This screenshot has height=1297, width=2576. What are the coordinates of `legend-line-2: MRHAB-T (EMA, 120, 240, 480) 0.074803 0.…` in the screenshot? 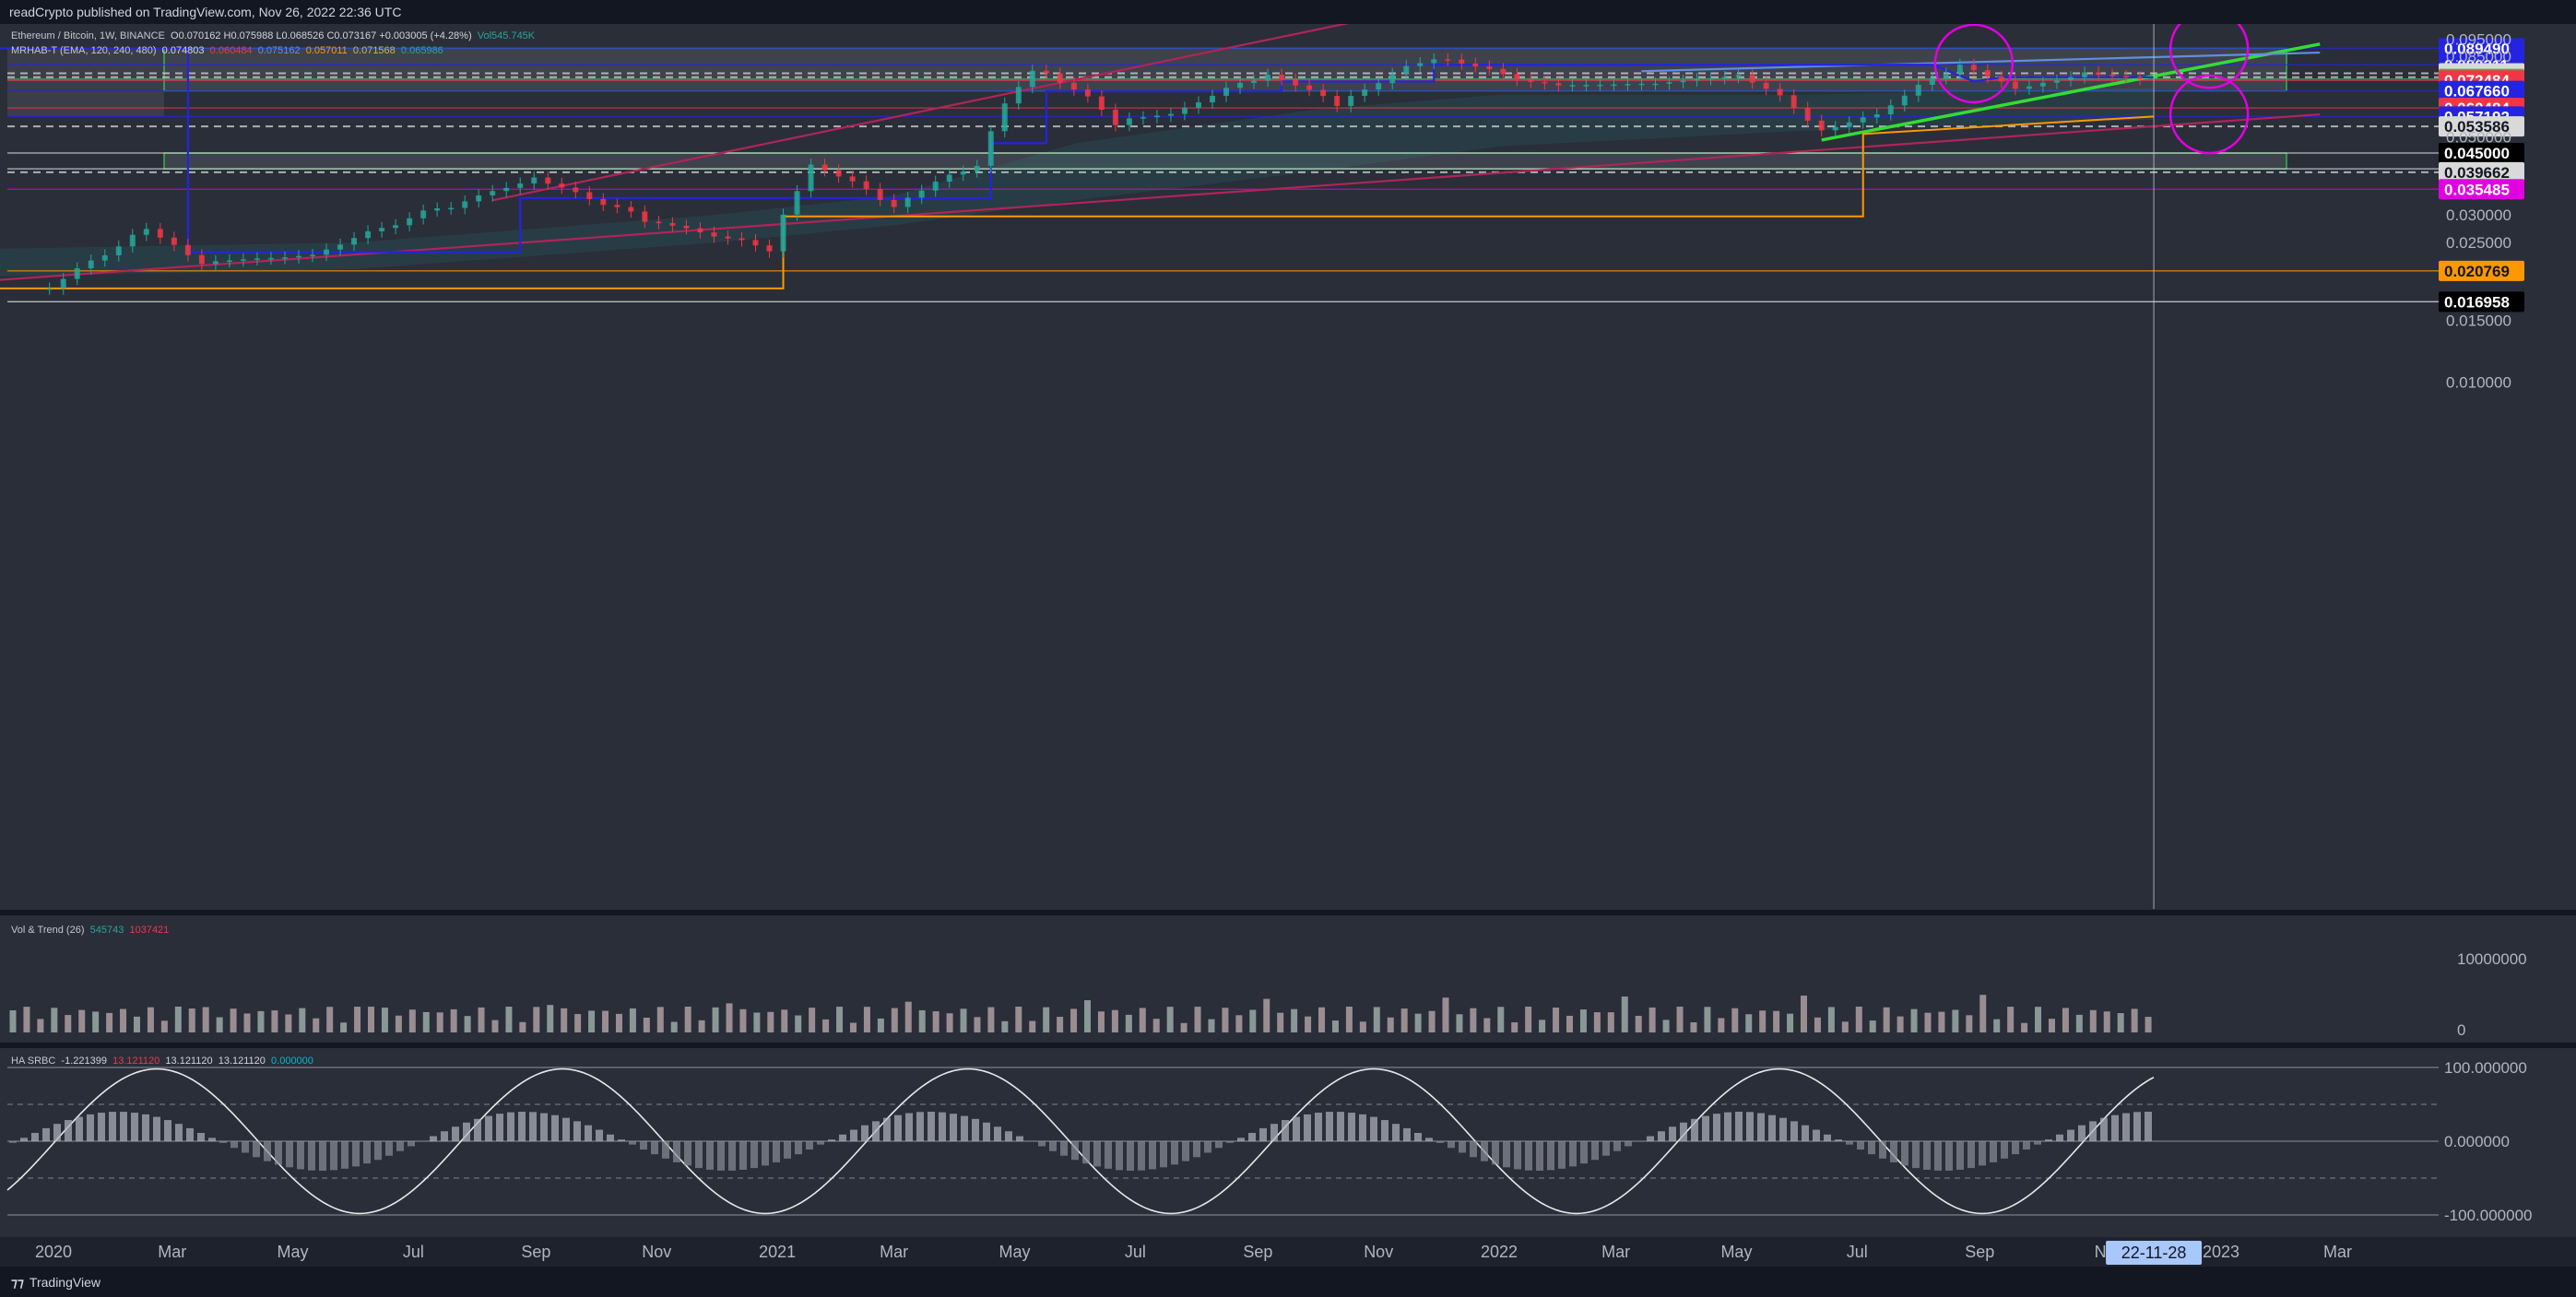 It's located at (227, 50).